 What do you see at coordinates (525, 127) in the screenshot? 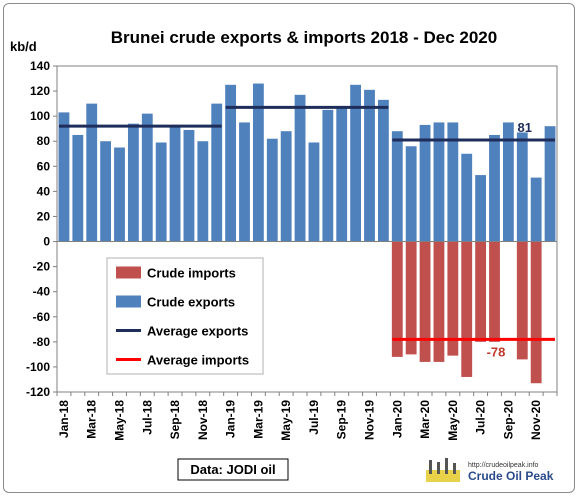
I see `average-exports-annotation: 81` at bounding box center [525, 127].